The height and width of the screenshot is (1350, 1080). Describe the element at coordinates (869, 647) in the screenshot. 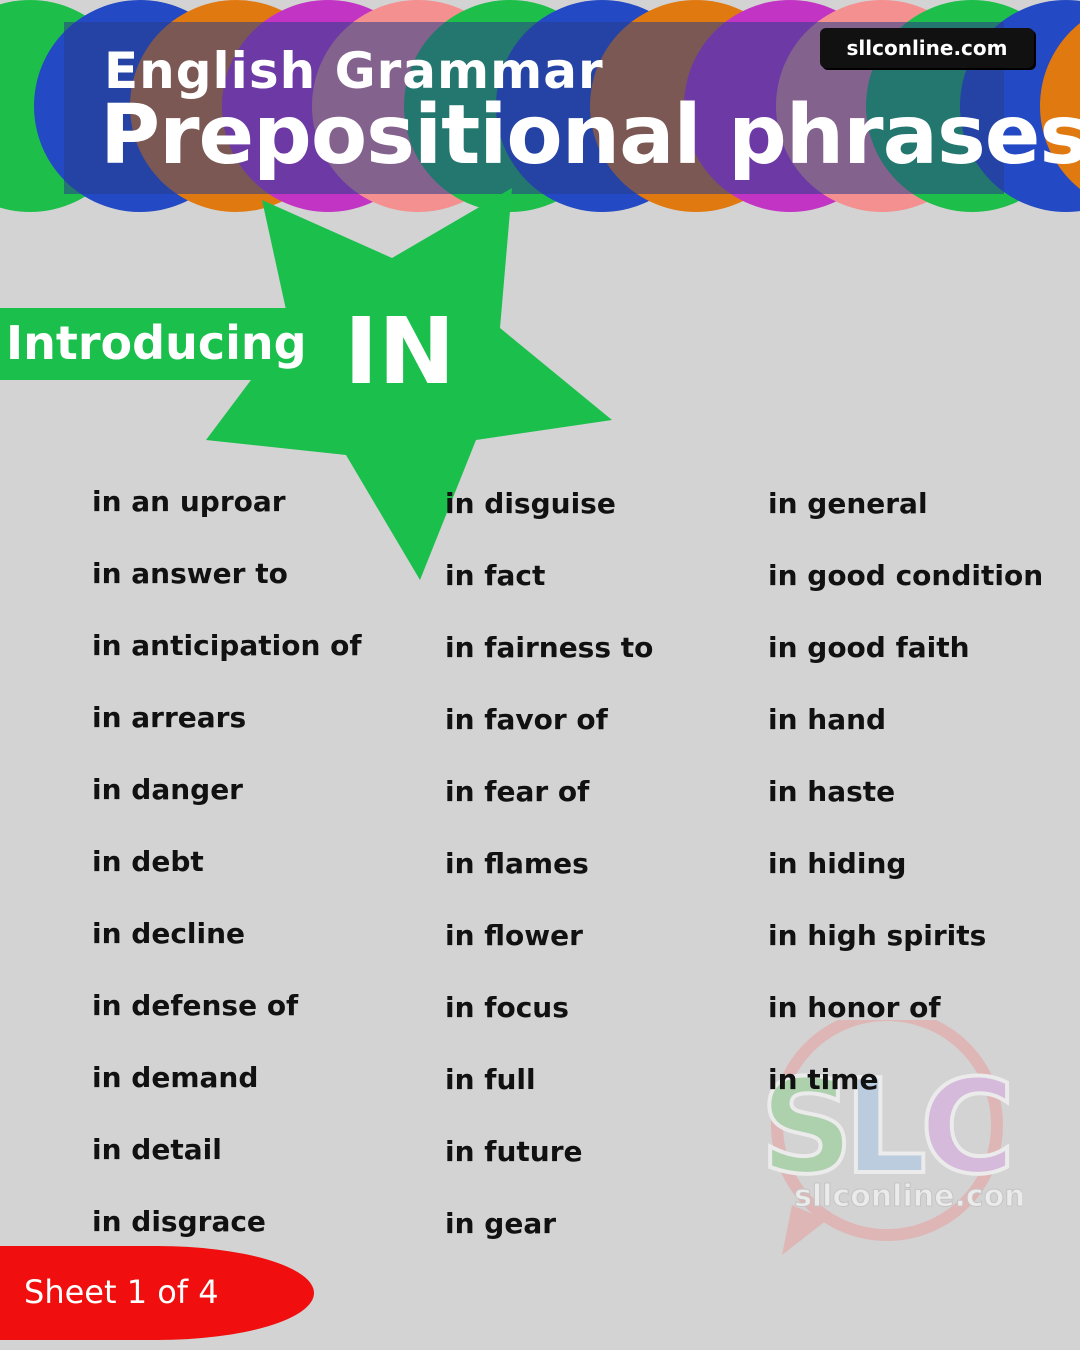

I see `list-item: in good faith` at that location.